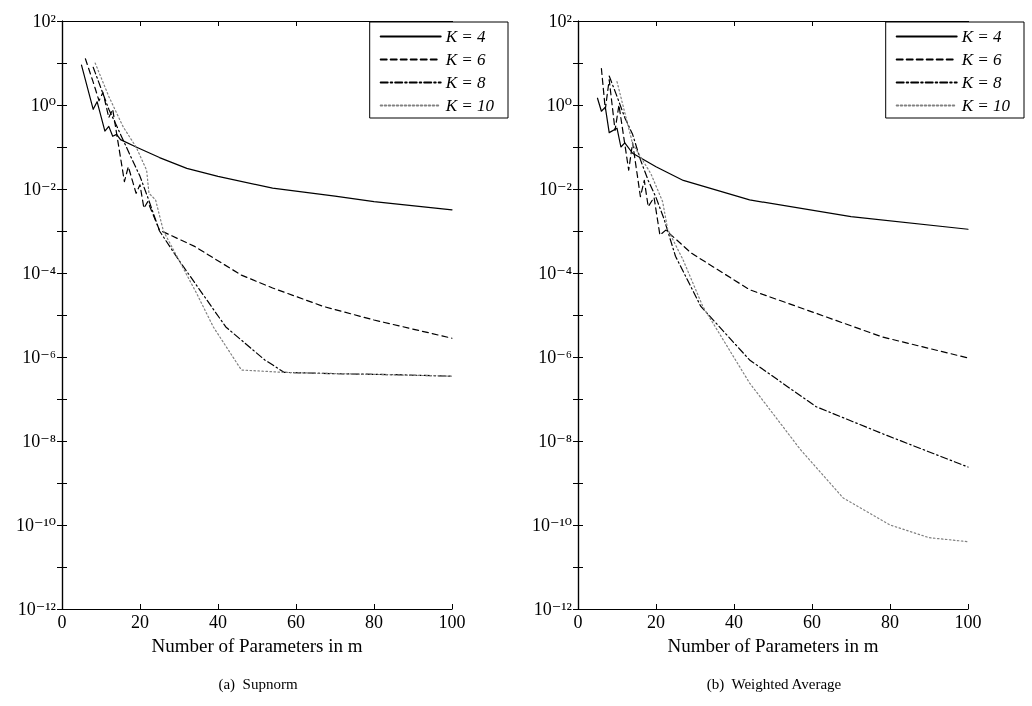 This screenshot has height=706, width=1032. Describe the element at coordinates (258, 684) in the screenshot. I see `text: (a) Supnorm` at that location.